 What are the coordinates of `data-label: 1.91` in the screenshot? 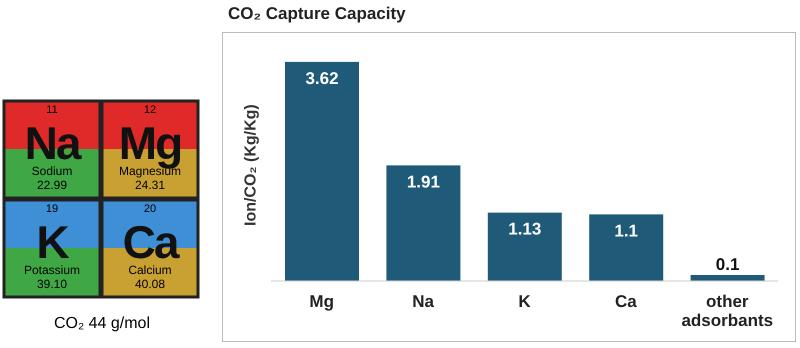 It's located at (423, 182).